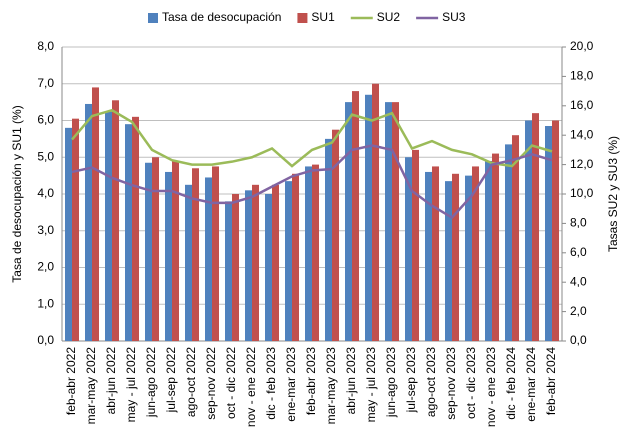 The image size is (625, 445). What do you see at coordinates (582, 105) in the screenshot?
I see `y2-tick-label: 16,0` at bounding box center [582, 105].